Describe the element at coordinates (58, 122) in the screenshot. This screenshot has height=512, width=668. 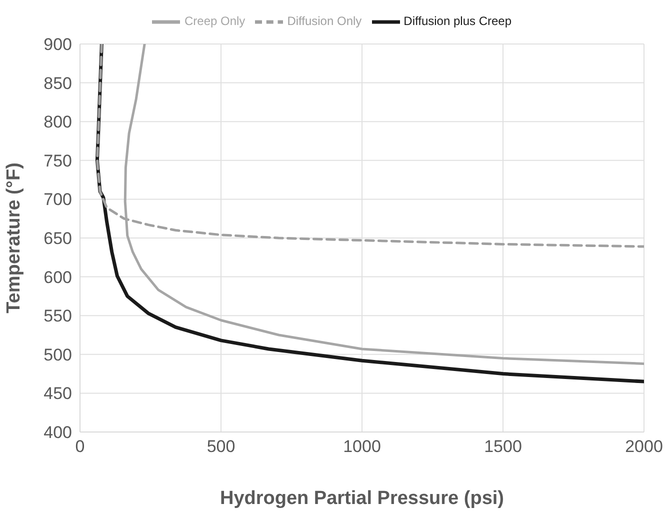
I see `y-tick-label: 800` at that location.